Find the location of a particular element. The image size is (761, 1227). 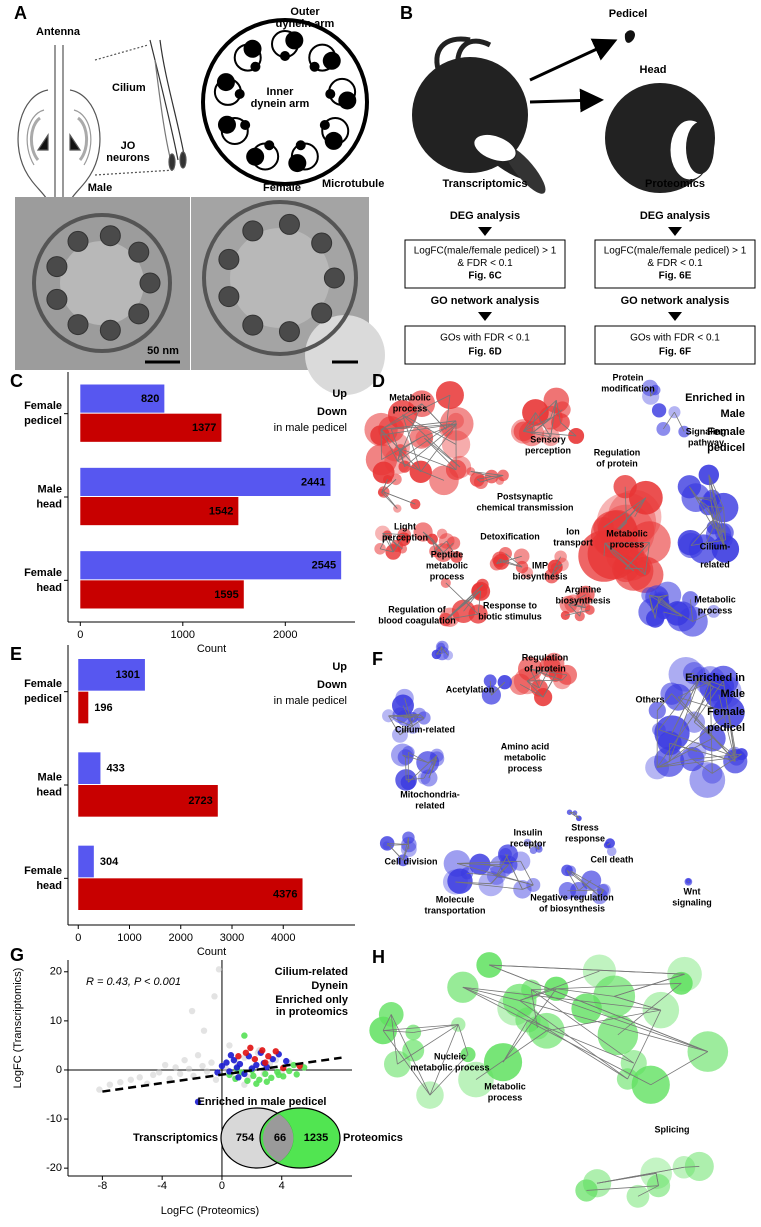

network-label: Cell death is located at coordinates (611, 859).